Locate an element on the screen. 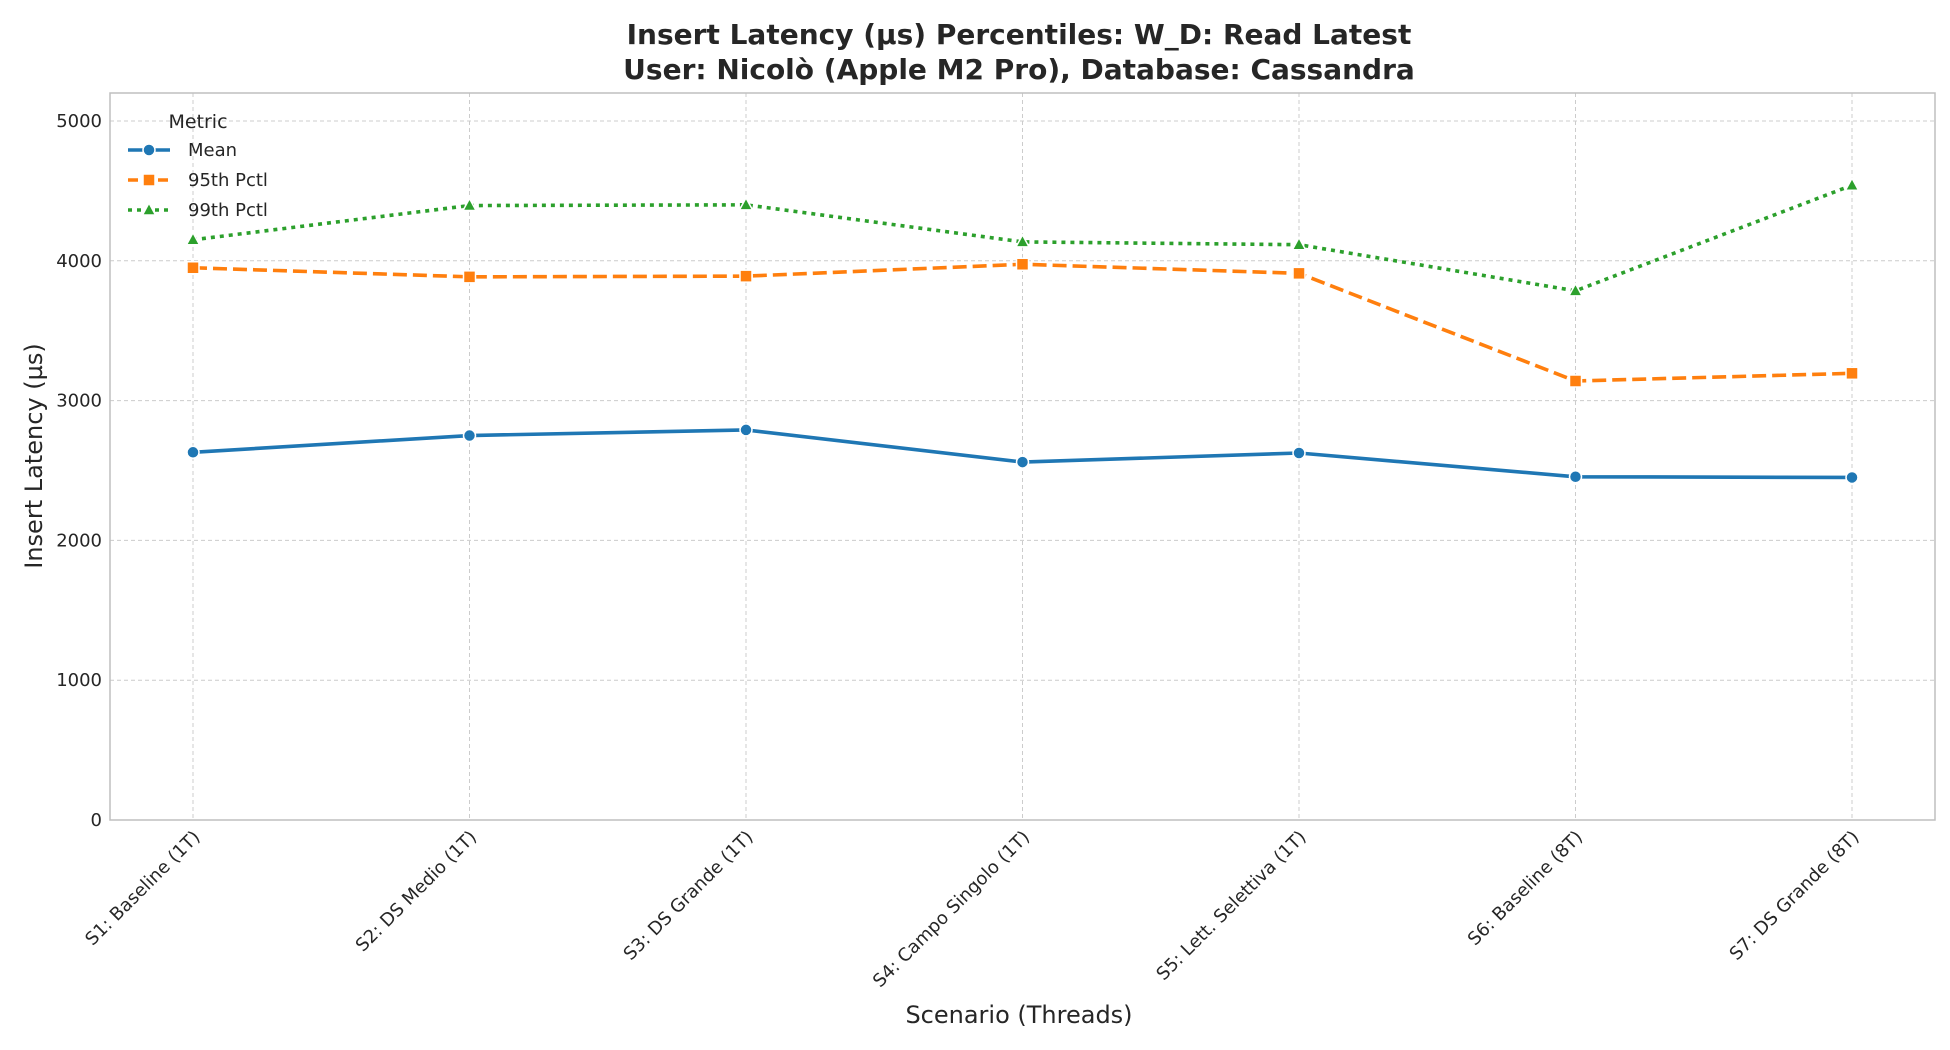  x-tick-label: S1: Baseline (1T) is located at coordinates (142, 888).